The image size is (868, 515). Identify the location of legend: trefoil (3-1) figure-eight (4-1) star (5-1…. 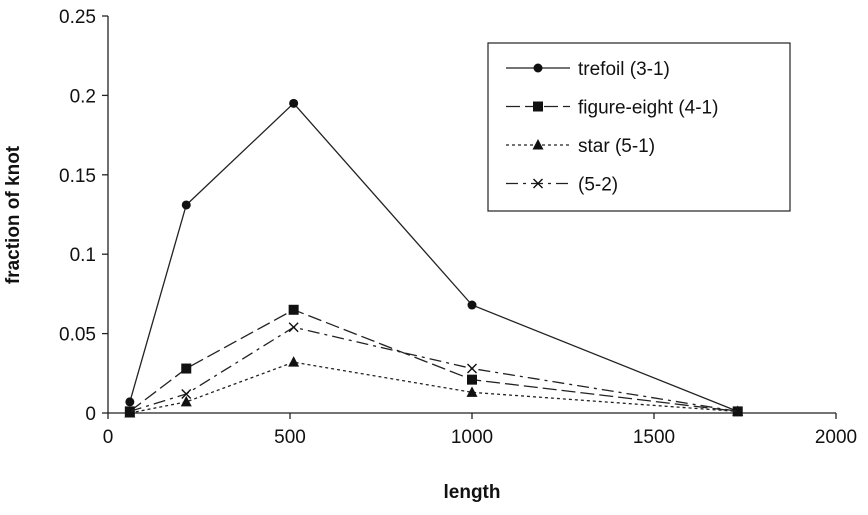
(639, 127).